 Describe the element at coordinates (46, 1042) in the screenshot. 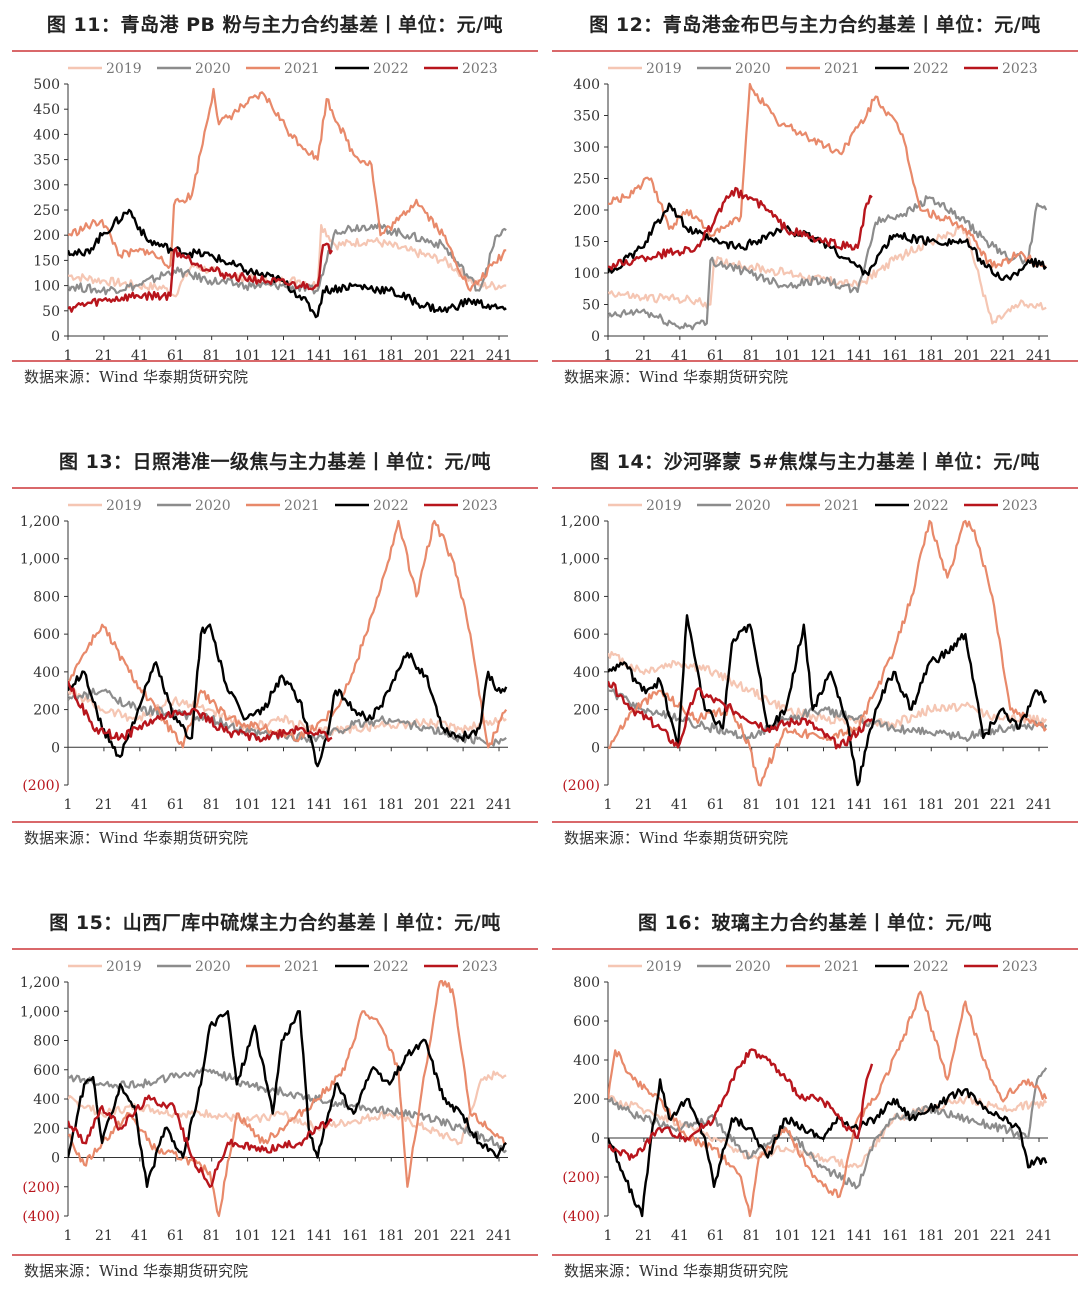

I see `y-tick-label: 800` at that location.